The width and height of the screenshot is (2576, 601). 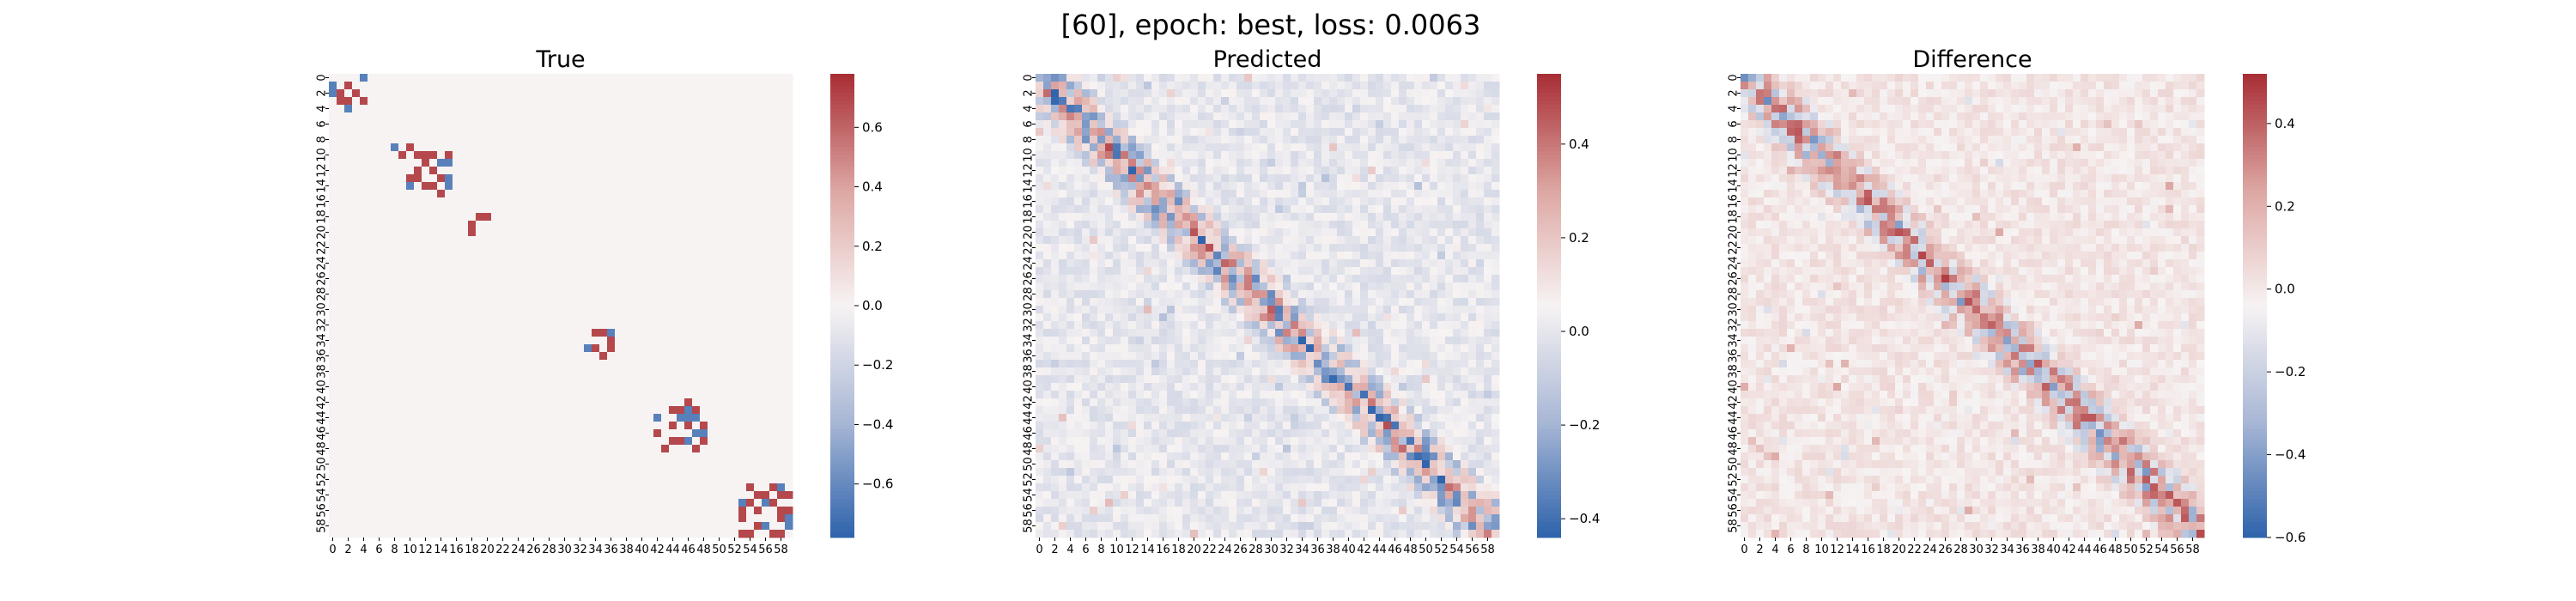 I want to click on x-tick-label: 18, so click(x=472, y=549).